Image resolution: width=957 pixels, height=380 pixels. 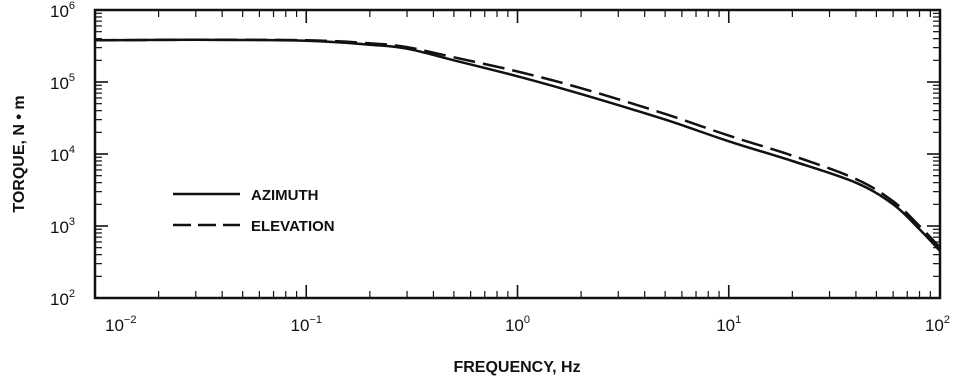 What do you see at coordinates (285, 195) in the screenshot?
I see `legend-label-azimuth: AZIMUTH` at bounding box center [285, 195].